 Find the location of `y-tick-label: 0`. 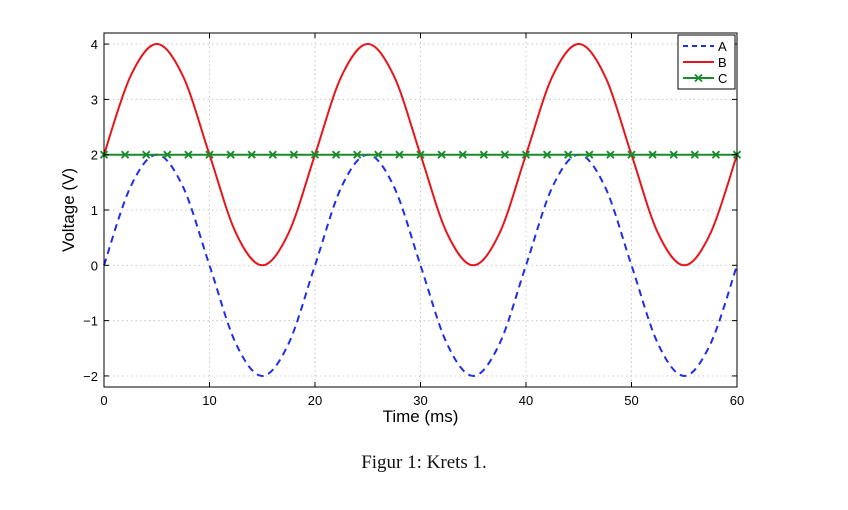

y-tick-label: 0 is located at coordinates (94, 265).